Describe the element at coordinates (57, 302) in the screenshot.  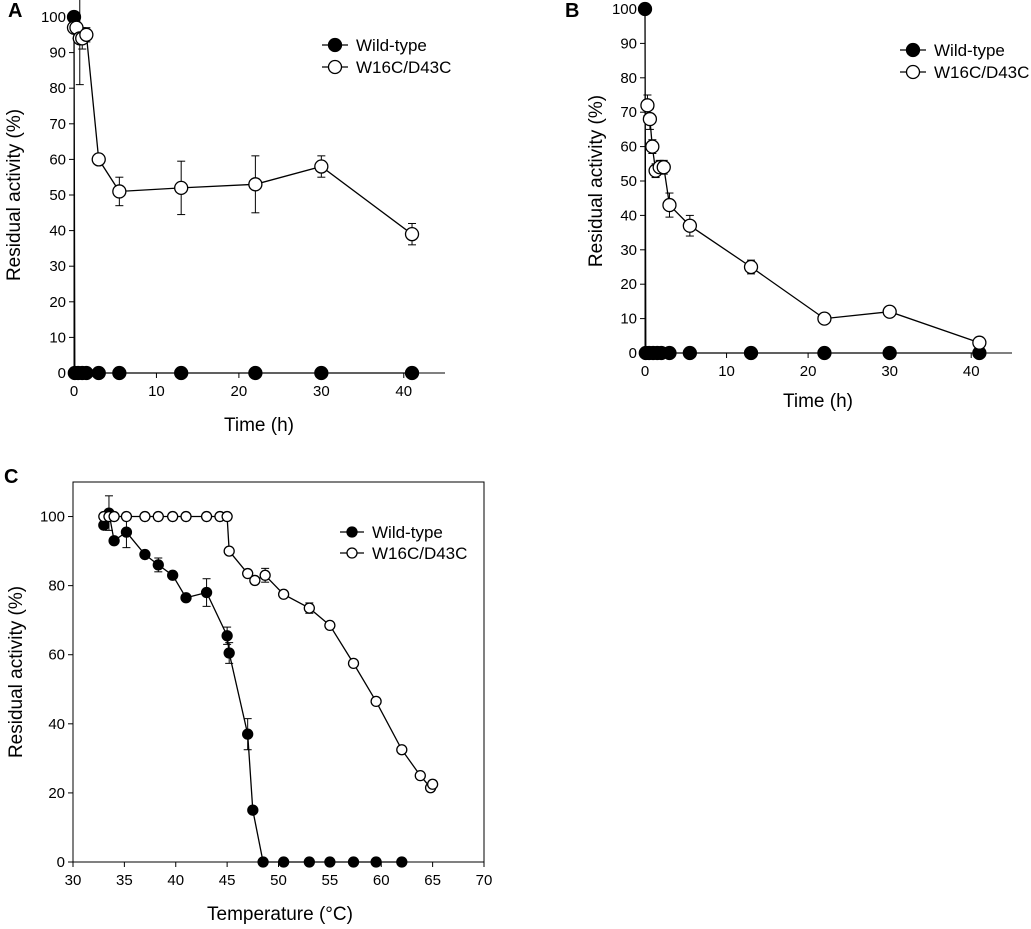
I see `y-tick-label: 20` at that location.